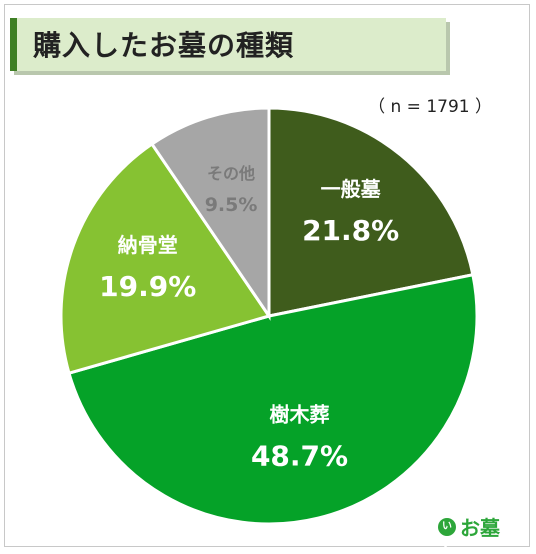 The height and width of the screenshot is (554, 536). Describe the element at coordinates (430, 107) in the screenshot. I see `sample-size-note: （ n = 1791 ）` at that location.